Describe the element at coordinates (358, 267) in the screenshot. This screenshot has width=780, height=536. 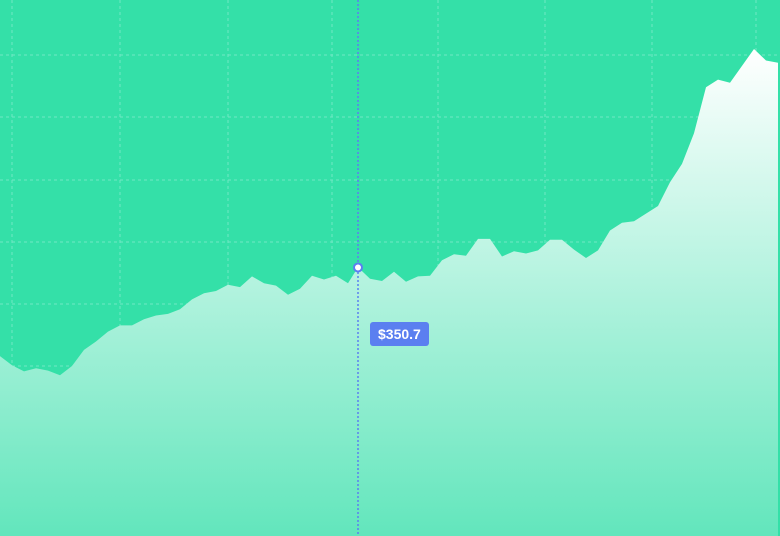
I see `hover-point-marker` at that location.